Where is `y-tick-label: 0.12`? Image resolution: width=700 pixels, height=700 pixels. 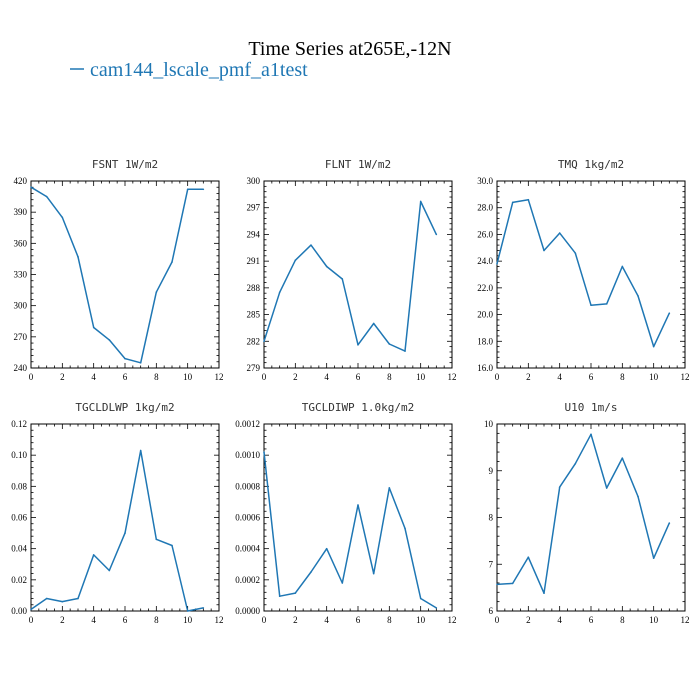
y-tick-label: 0.12 is located at coordinates (19, 424).